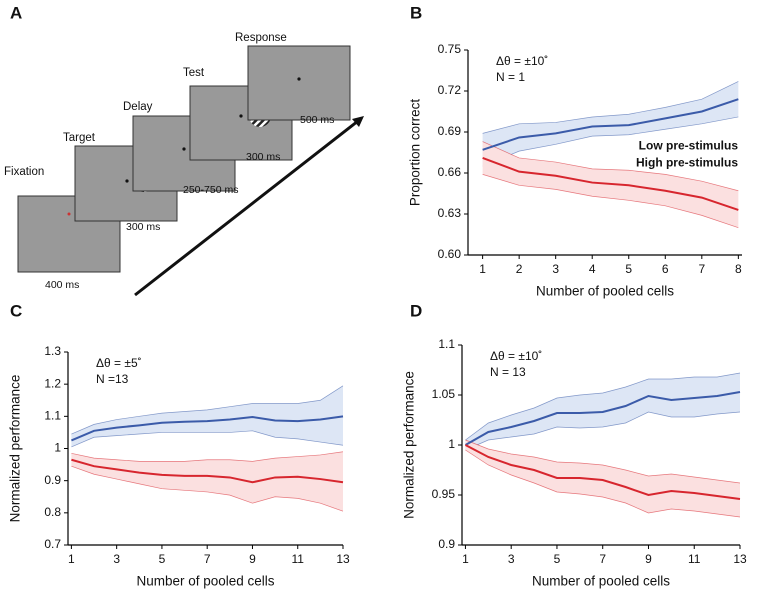 The height and width of the screenshot is (589, 758). I want to click on y-tick-label: 0.95, so click(444, 494).